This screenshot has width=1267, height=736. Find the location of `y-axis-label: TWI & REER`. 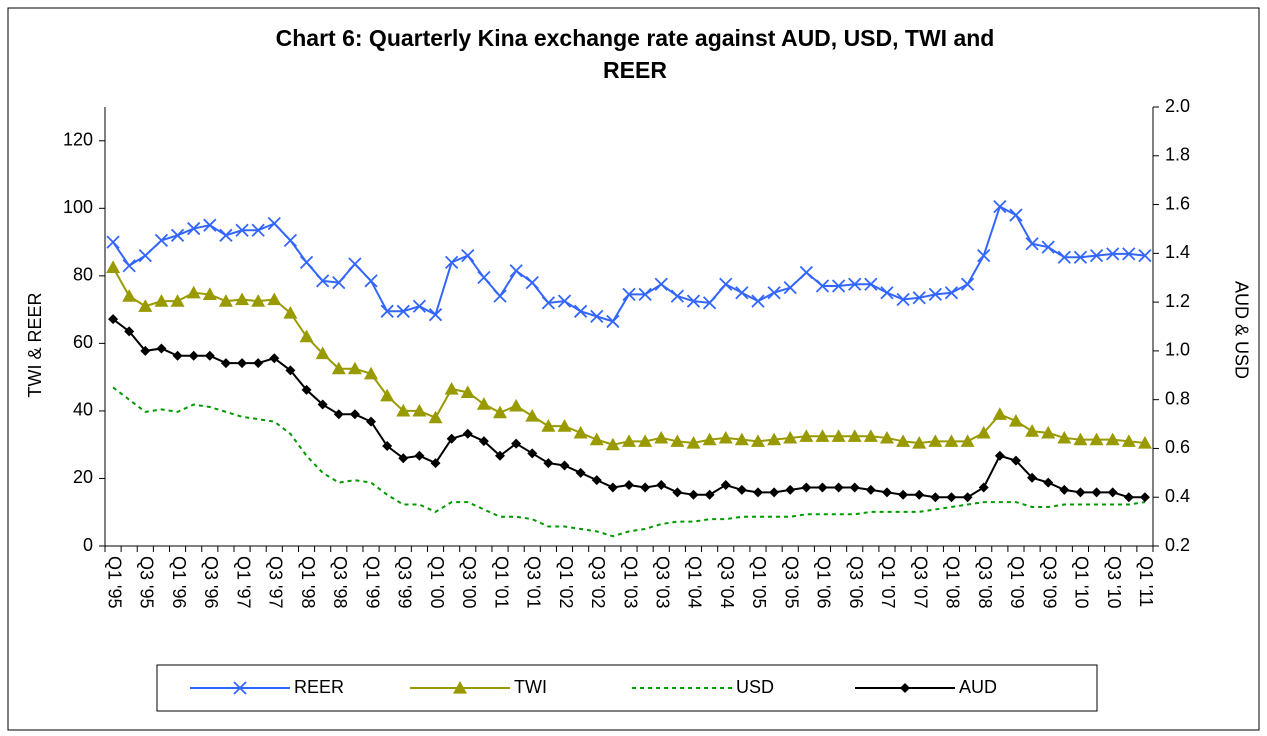

y-axis-label: TWI & REER is located at coordinates (35, 344).